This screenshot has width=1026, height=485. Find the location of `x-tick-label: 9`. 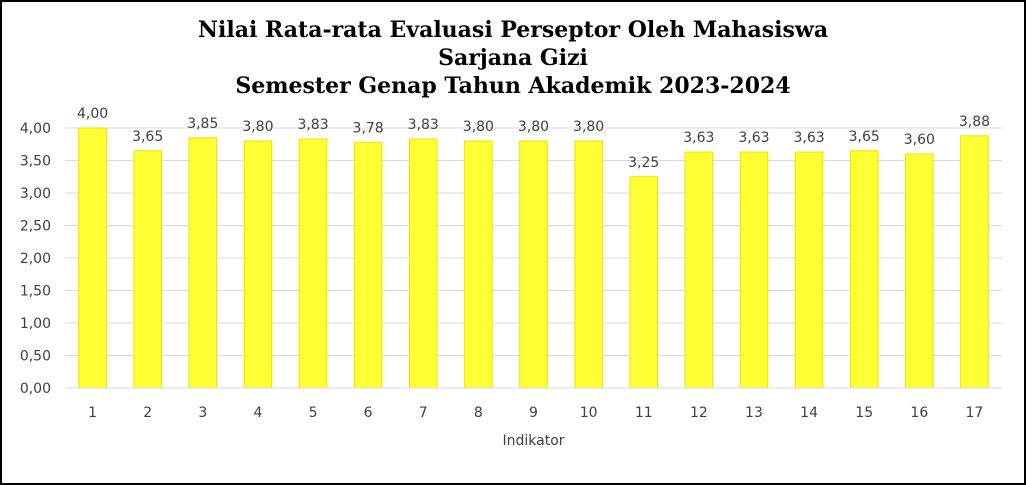

x-tick-label: 9 is located at coordinates (533, 413).